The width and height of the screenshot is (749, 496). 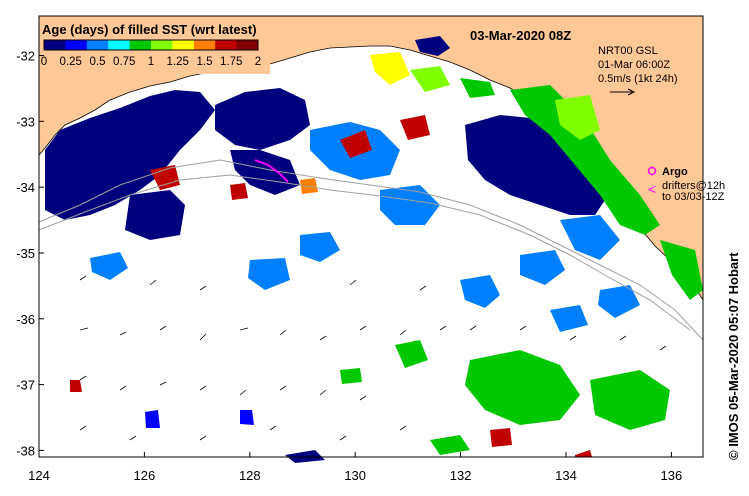 What do you see at coordinates (149, 29) in the screenshot?
I see `colorbar-title: Age (days) of filled SST (wrt latest)` at bounding box center [149, 29].